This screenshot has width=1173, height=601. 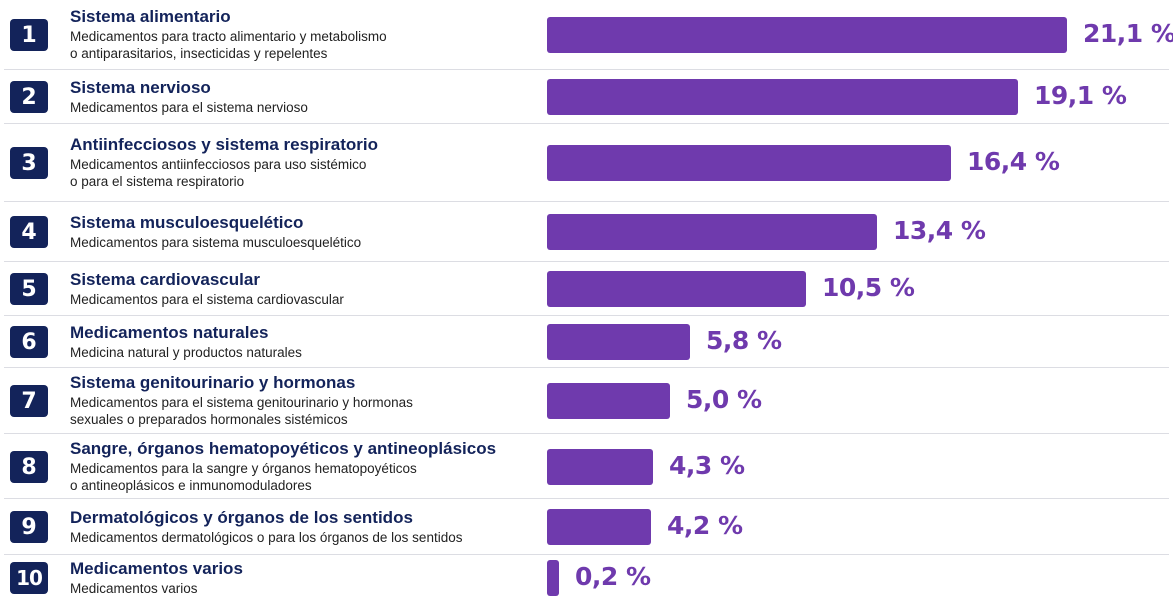 I want to click on value-label: 5,8 %, so click(x=744, y=340).